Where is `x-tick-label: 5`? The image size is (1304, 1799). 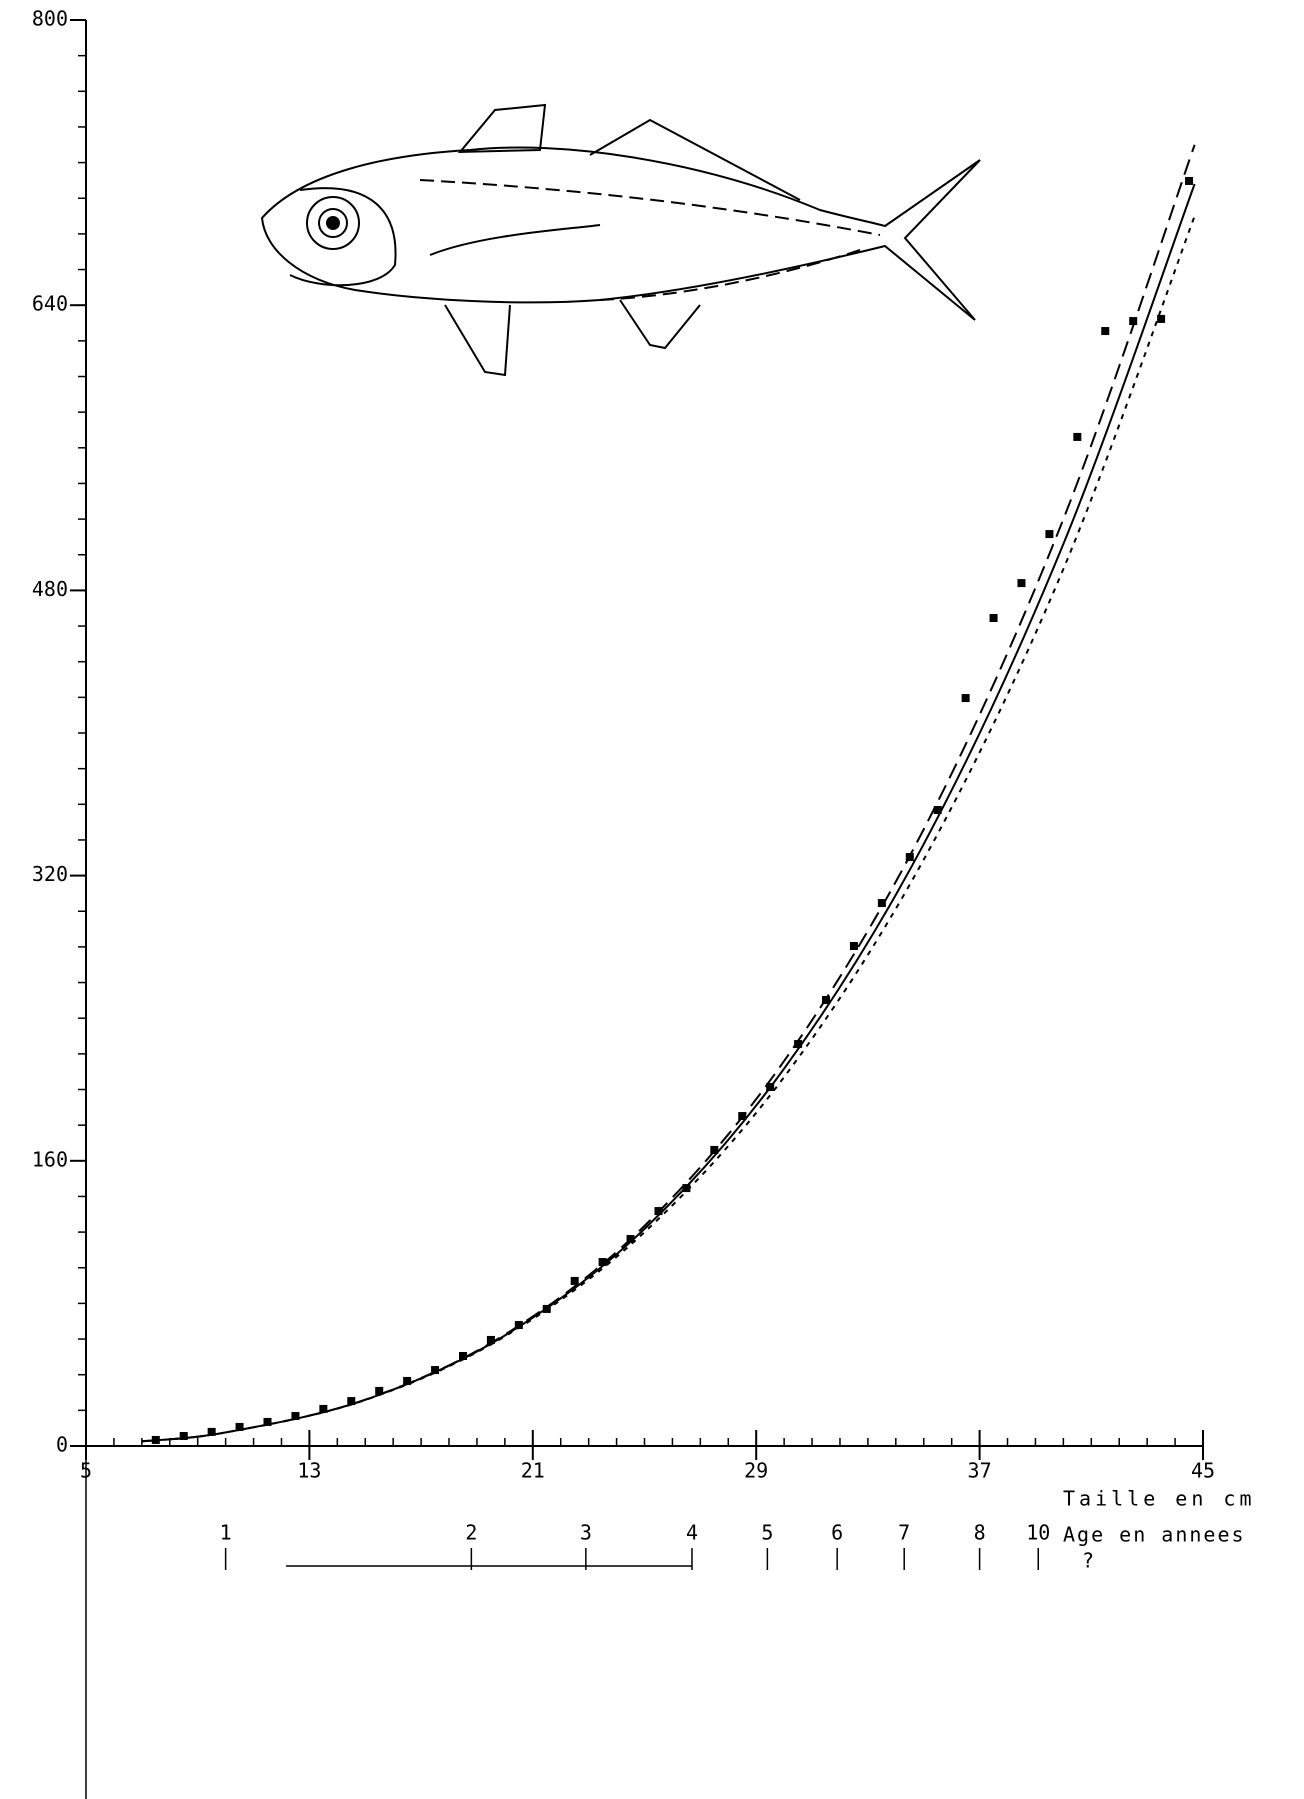 x-tick-label: 5 is located at coordinates (86, 1471).